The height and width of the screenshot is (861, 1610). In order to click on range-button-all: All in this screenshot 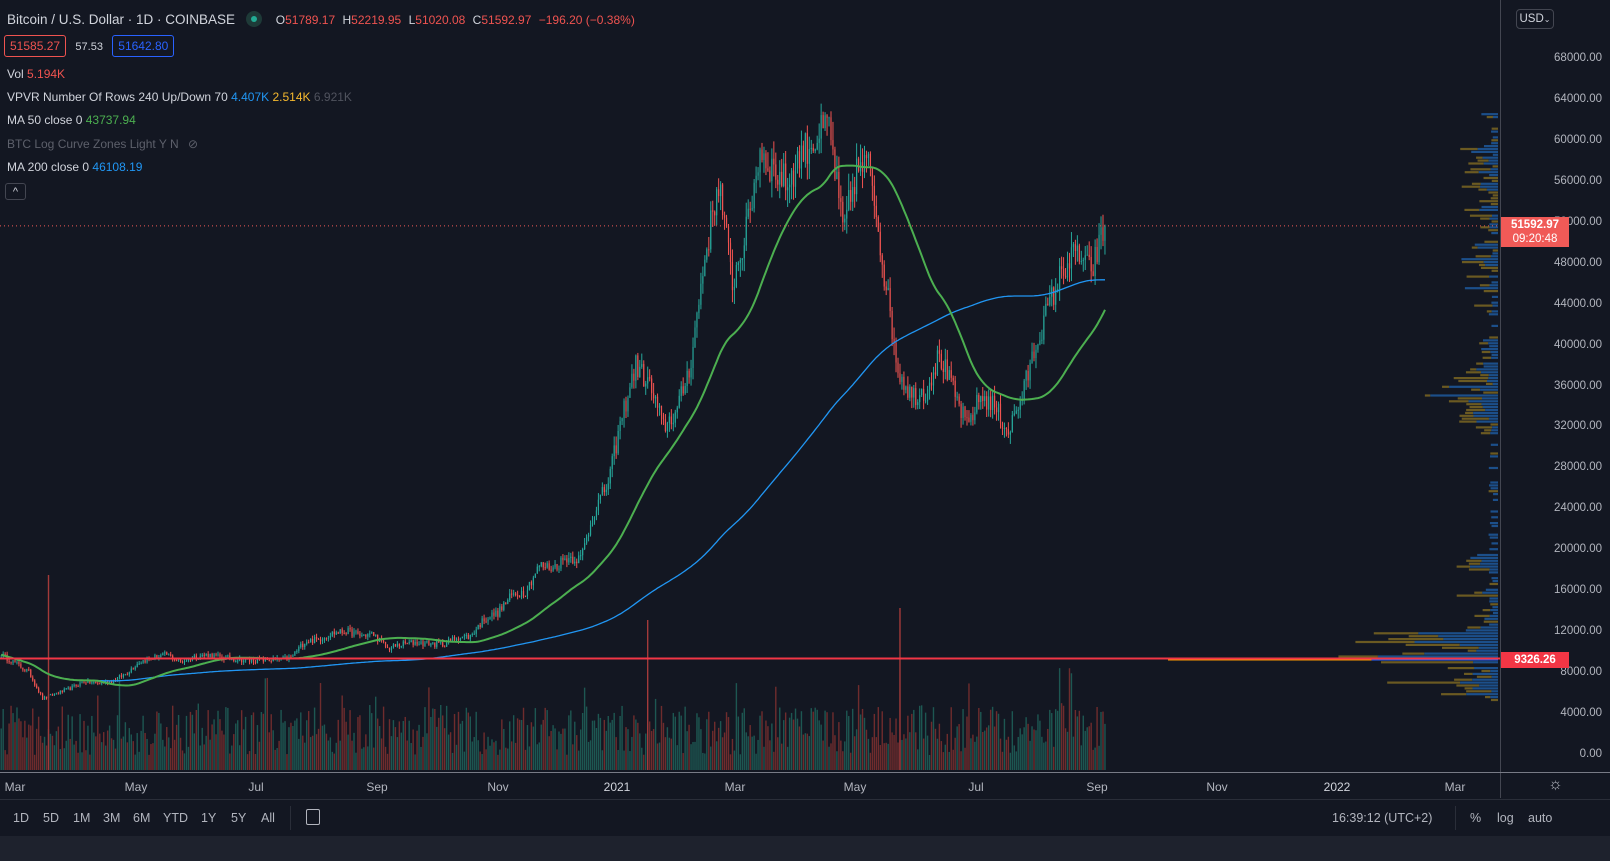, I will do `click(268, 818)`.